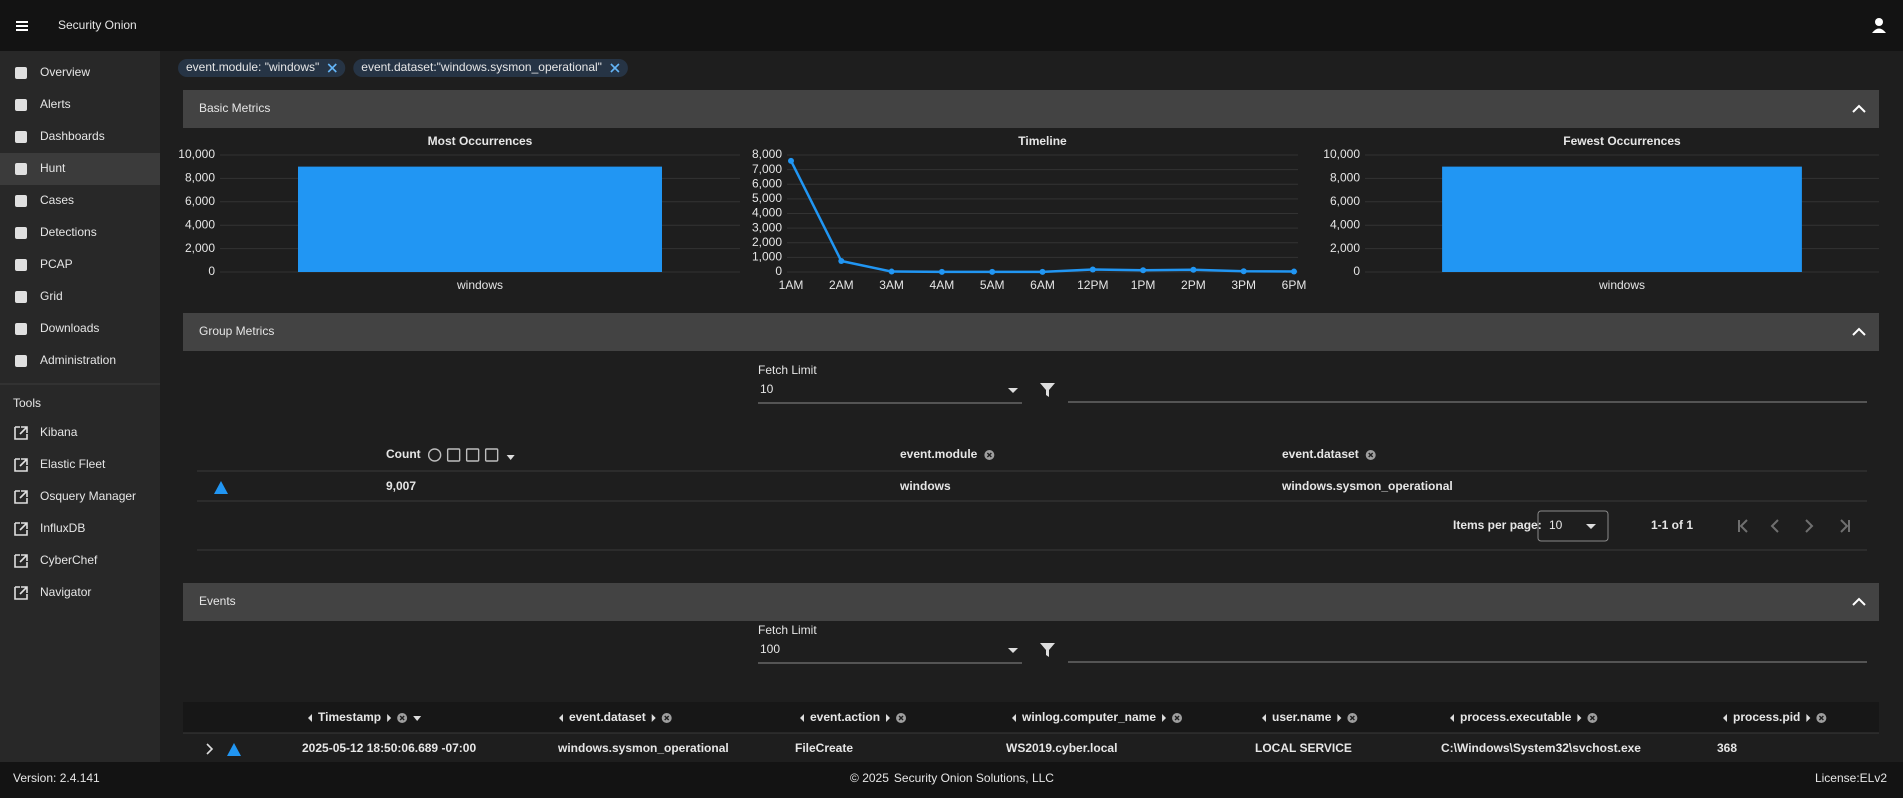 This screenshot has height=798, width=1903. Describe the element at coordinates (989, 455) in the screenshot. I see `remove-x` at that location.